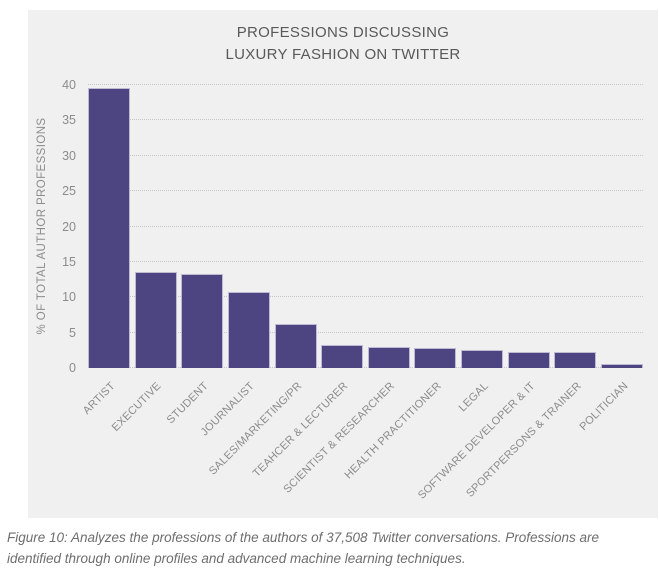 Image resolution: width=660 pixels, height=575 pixels. Describe the element at coordinates (69, 297) in the screenshot. I see `y-tick-label-10: 10` at that location.